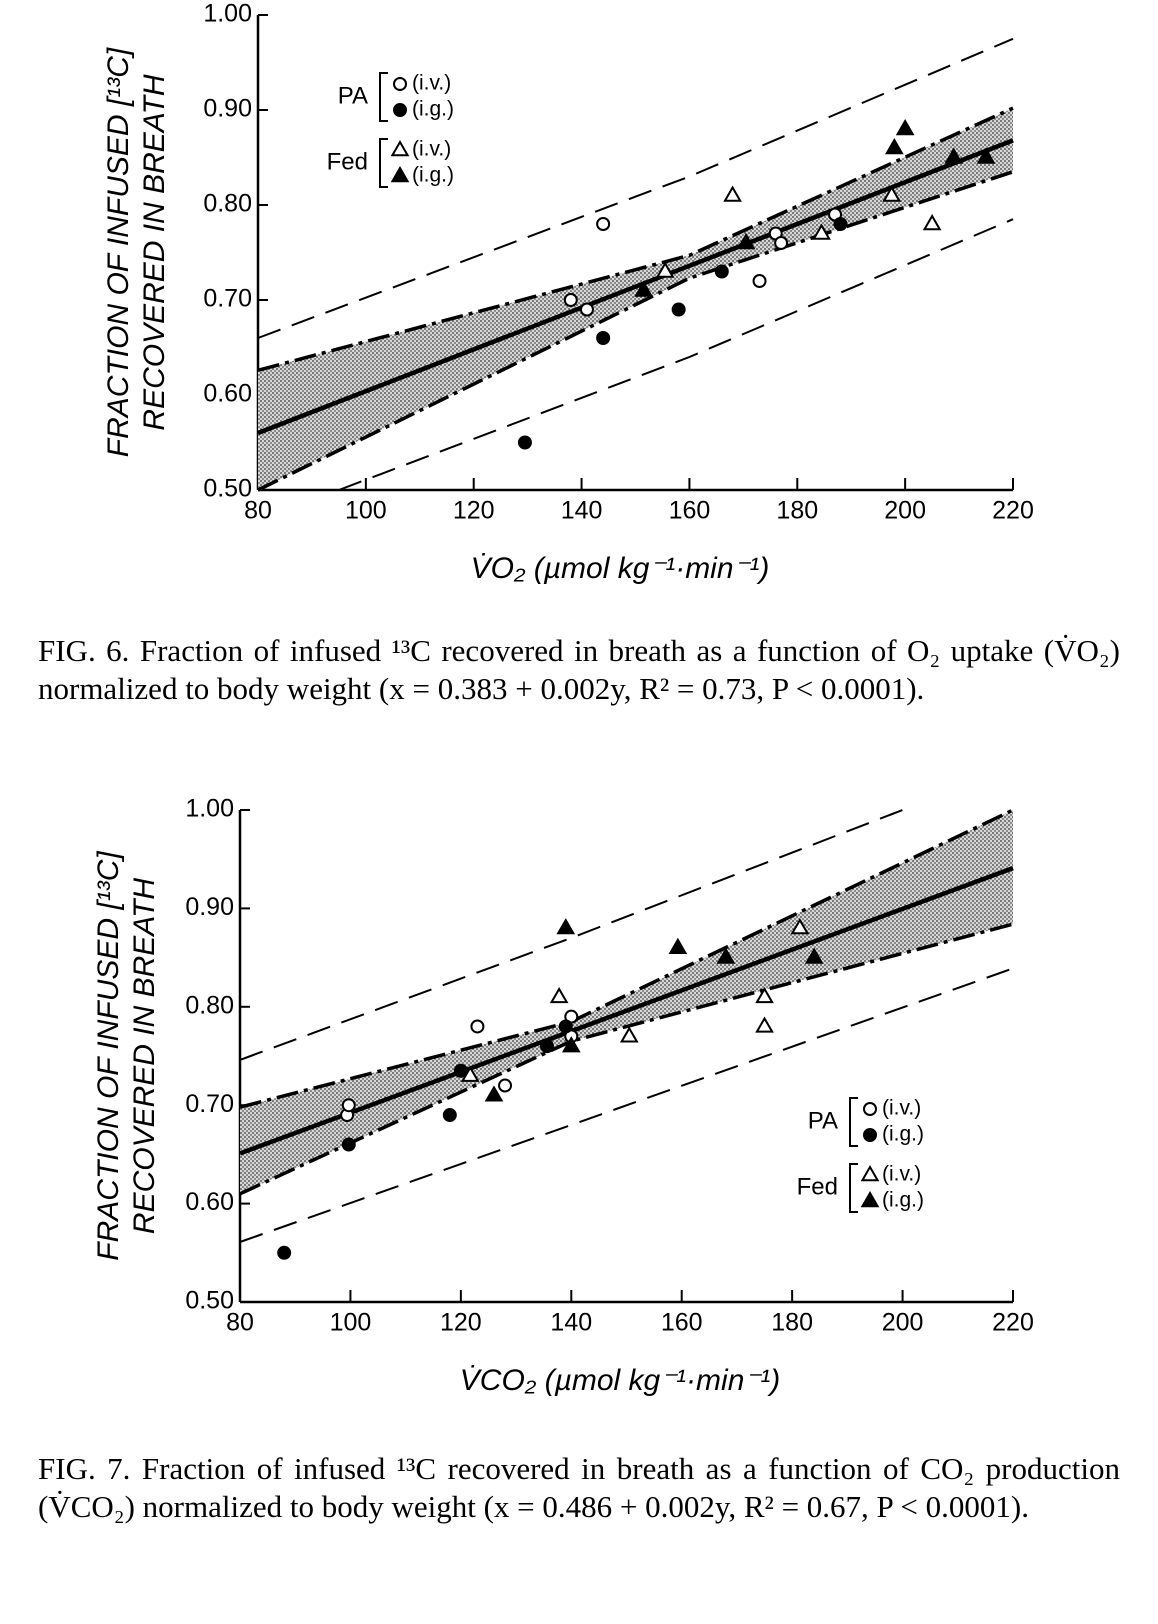 Image resolution: width=1158 pixels, height=1624 pixels. I want to click on x-axis-label: V̇CO₂ (µmol kg⁻¹·min⁻¹), so click(620, 1380).